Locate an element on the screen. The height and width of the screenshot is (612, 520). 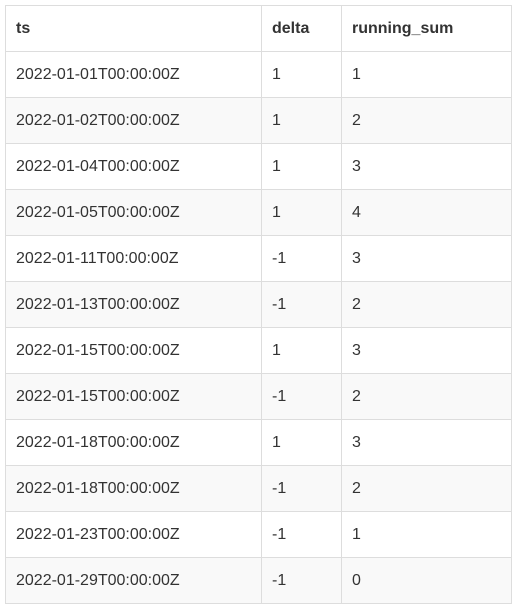
table-row: 2022-01-01T00:00:00Z 1 1 is located at coordinates (258, 74).